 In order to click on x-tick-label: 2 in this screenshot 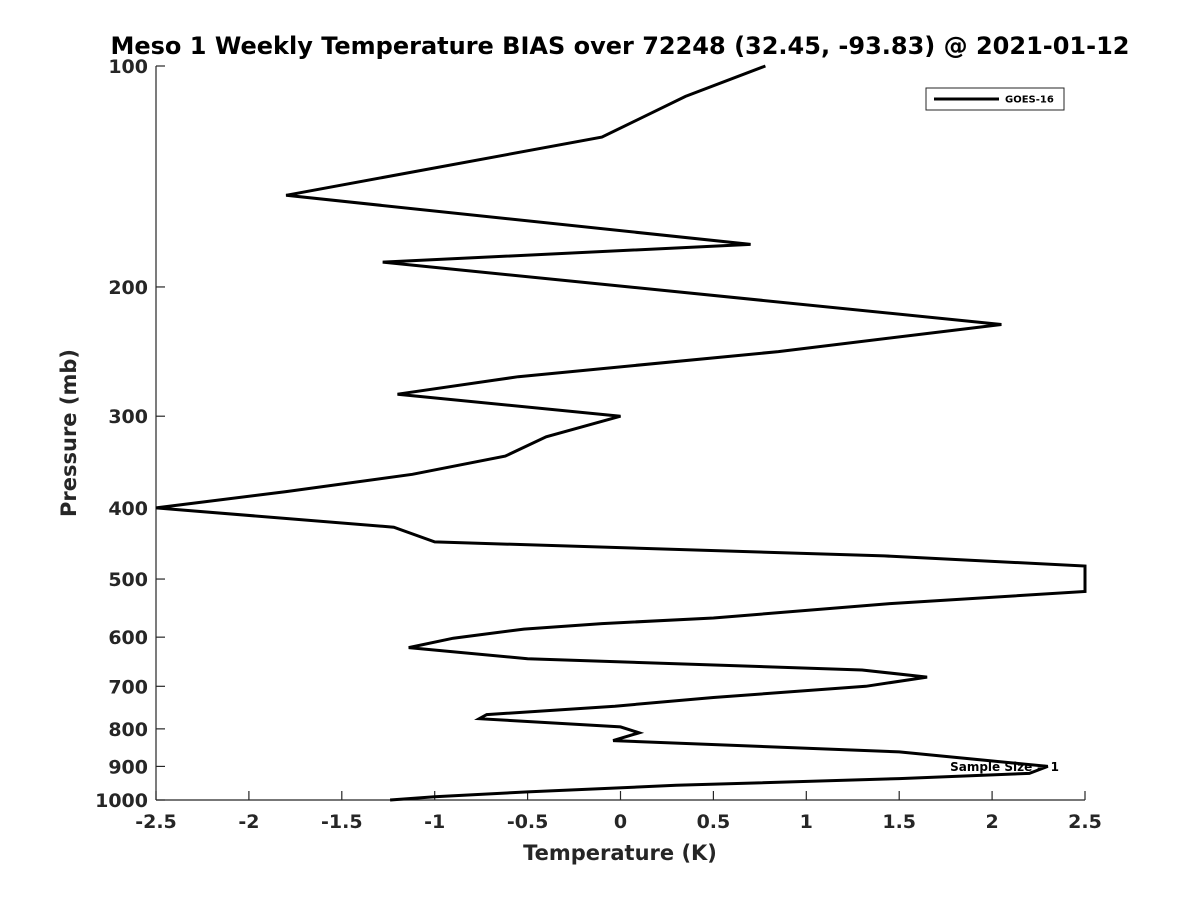, I will do `click(991, 822)`.